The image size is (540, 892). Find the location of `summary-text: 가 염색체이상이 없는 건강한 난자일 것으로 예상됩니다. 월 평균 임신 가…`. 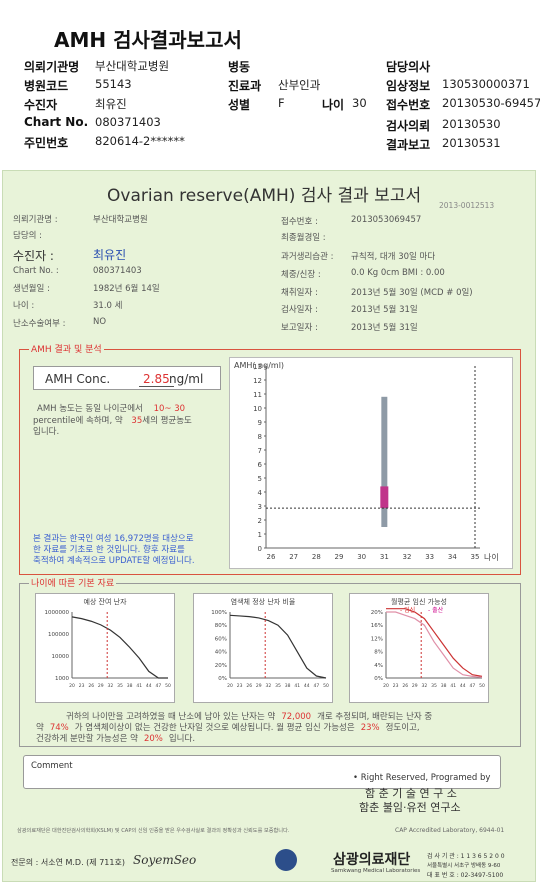

summary-text: 가 염색체이상이 없는 건강한 난자일 것으로 예상됩니다. 월 평균 임신 가… is located at coordinates (214, 728).